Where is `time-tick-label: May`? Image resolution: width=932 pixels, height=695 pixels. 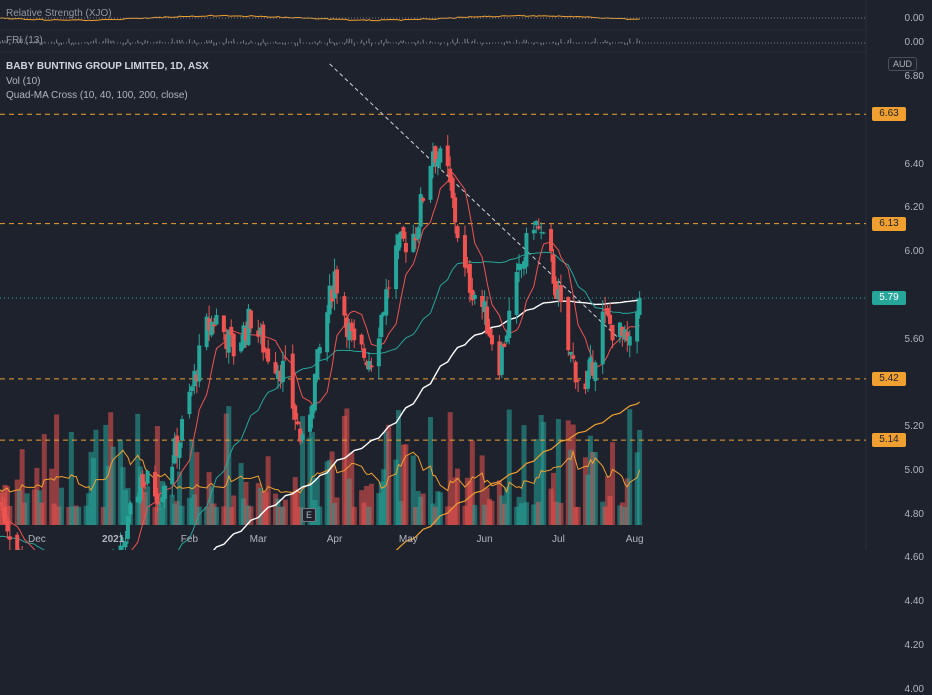
time-tick-label: May is located at coordinates (408, 539).